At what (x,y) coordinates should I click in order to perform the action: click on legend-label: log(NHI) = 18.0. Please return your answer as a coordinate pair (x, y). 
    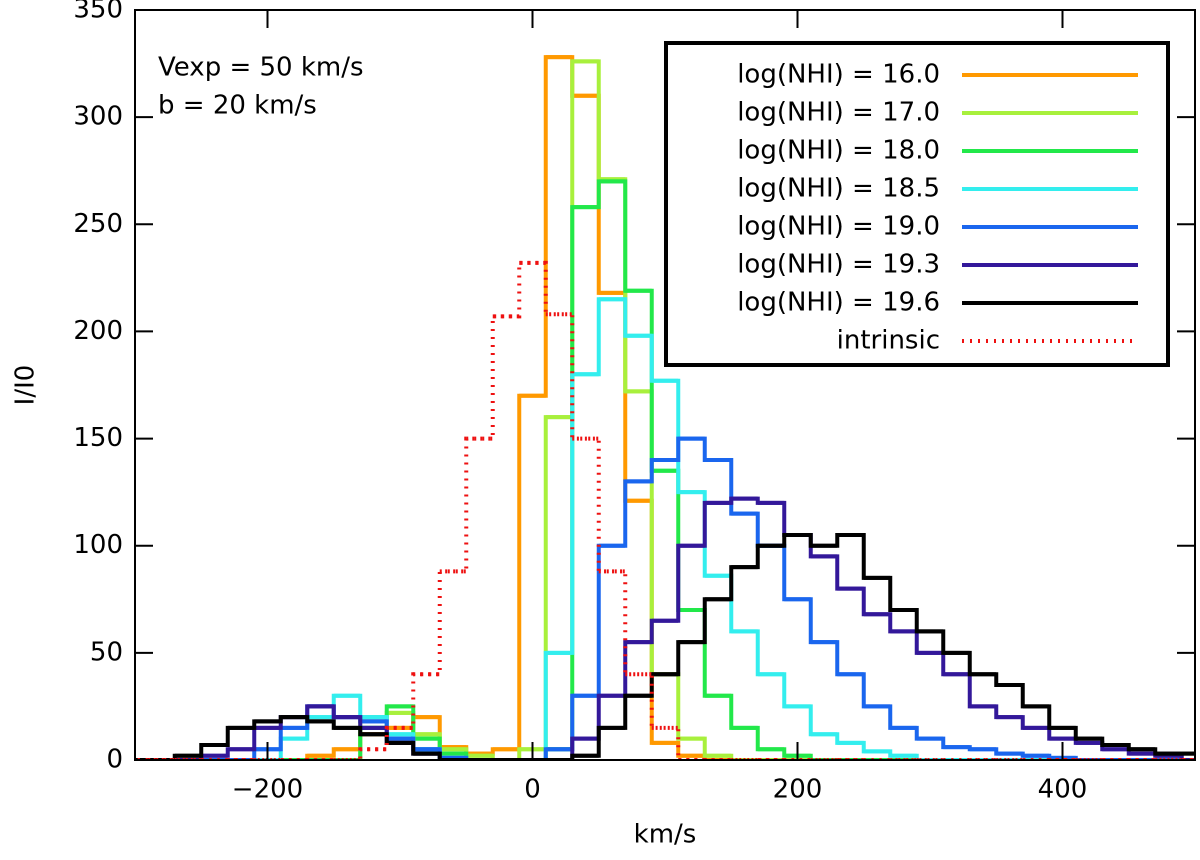
    Looking at the image, I should click on (838, 151).